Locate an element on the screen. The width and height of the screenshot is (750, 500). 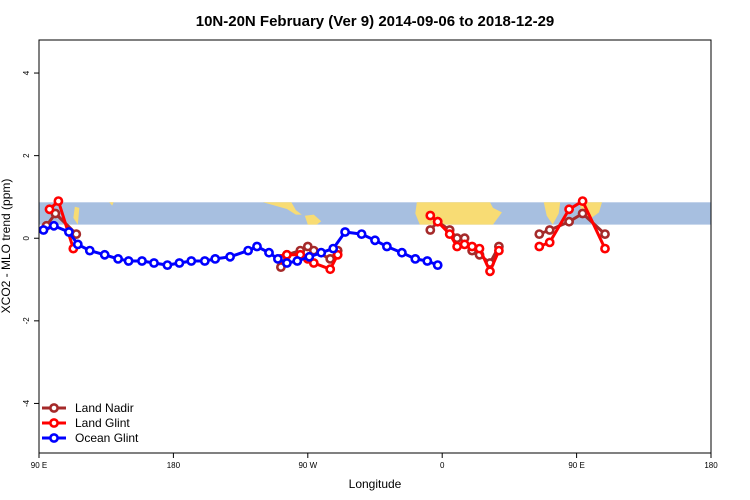
legend-item-land-nadir: Land Nadir is located at coordinates (88, 408).